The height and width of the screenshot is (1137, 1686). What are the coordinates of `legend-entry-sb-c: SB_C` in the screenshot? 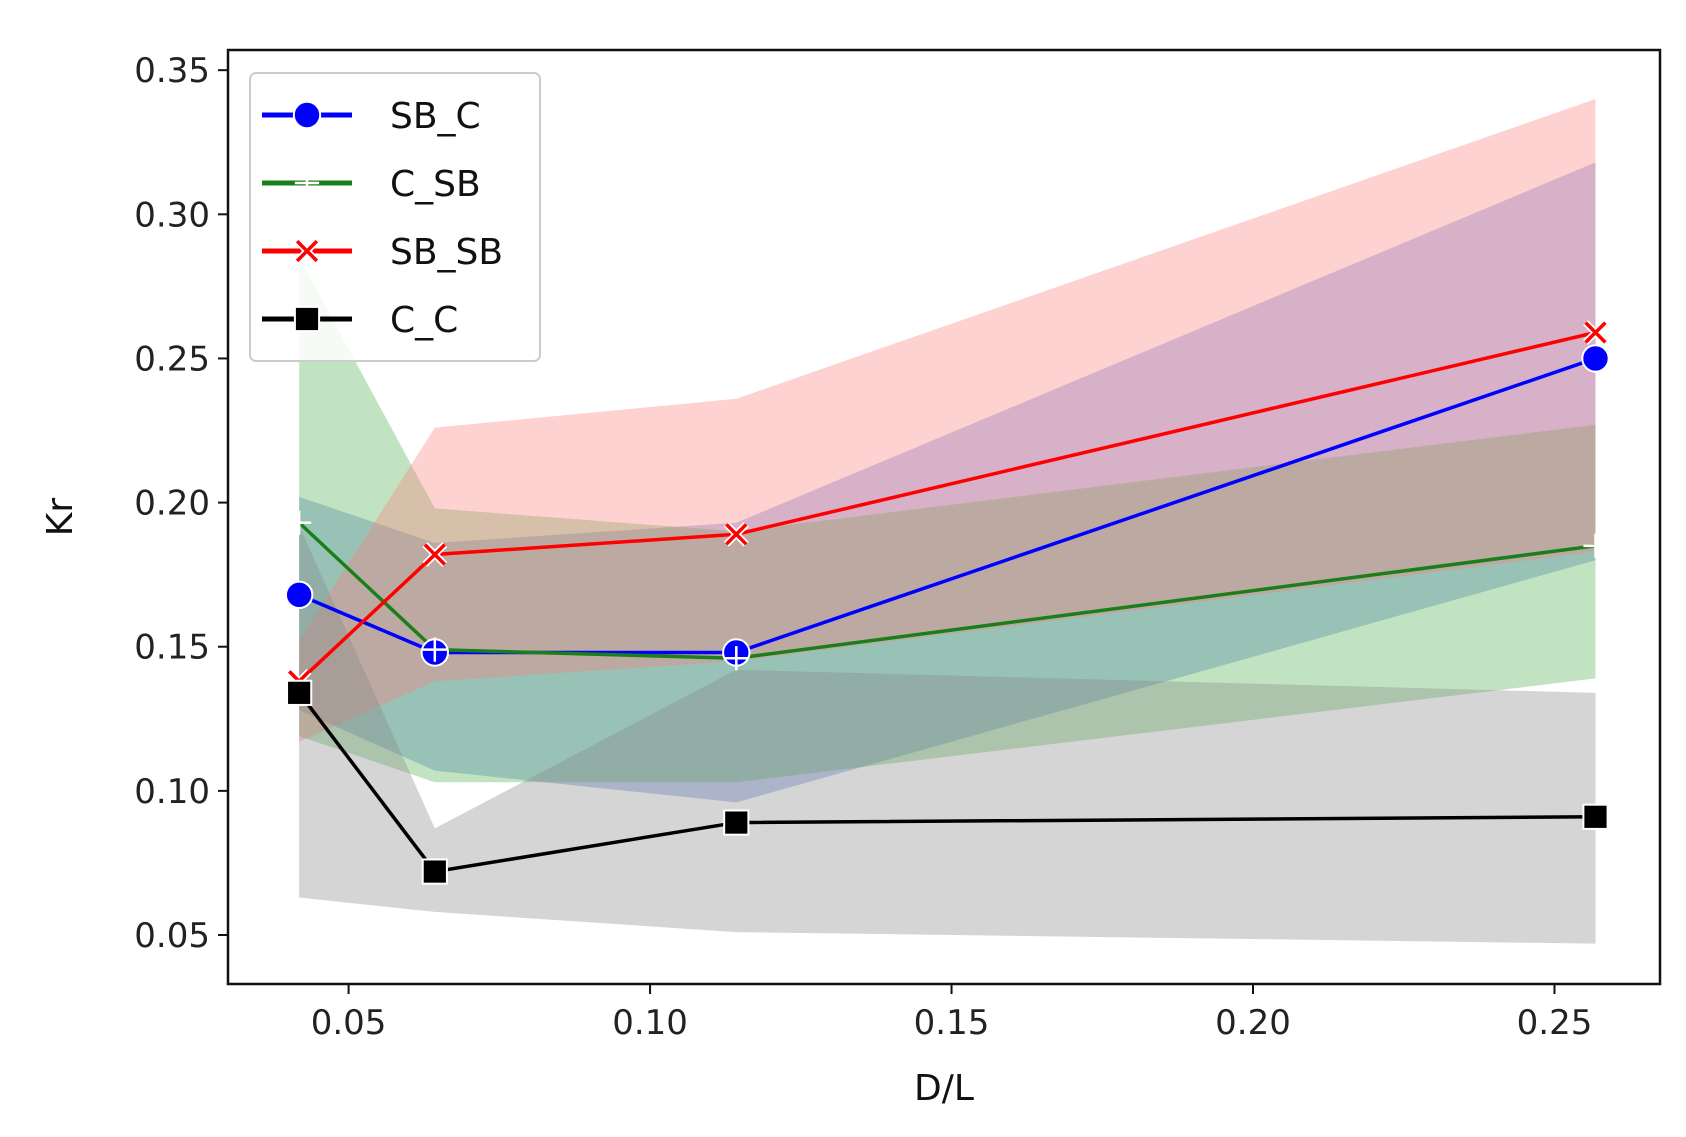 It's located at (371, 116).